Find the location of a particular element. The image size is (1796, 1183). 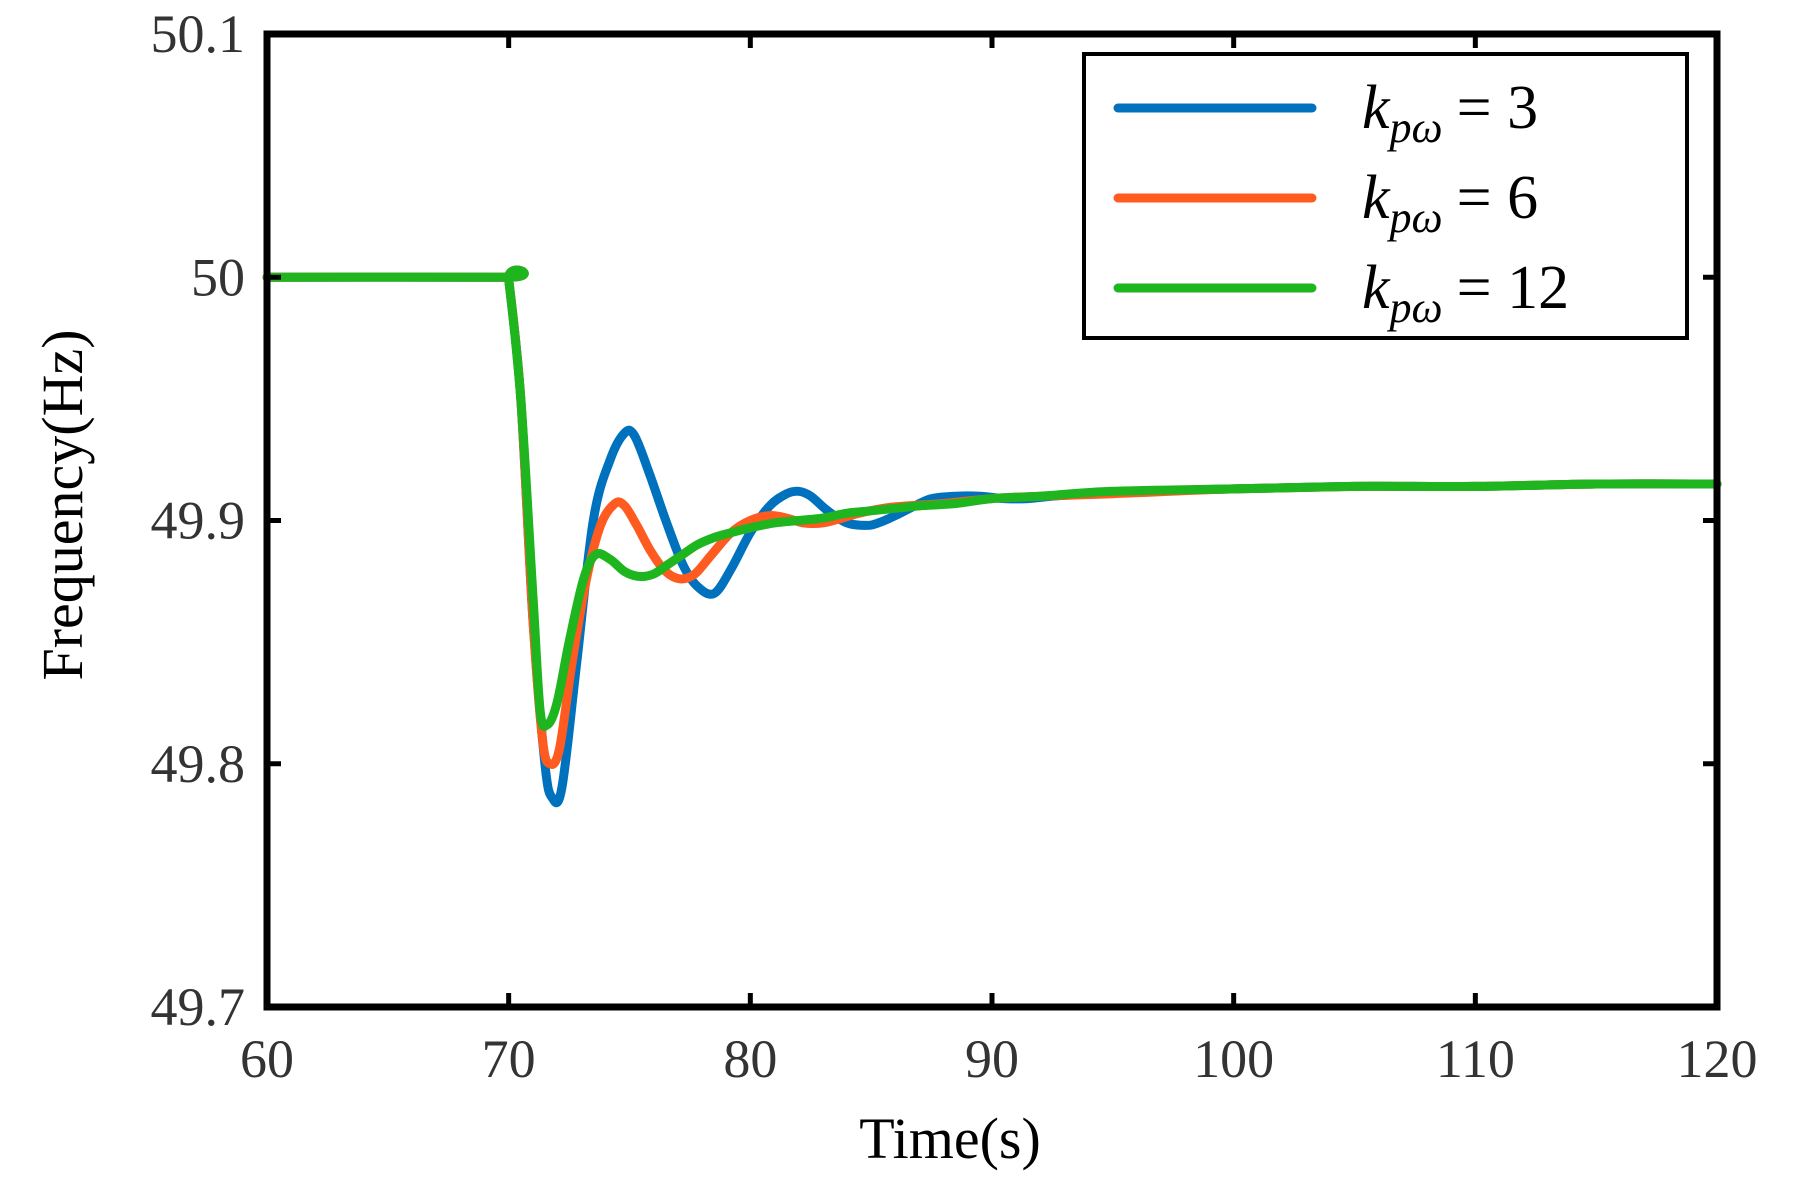

x-tick-labels: 60 70 80 90 100 110 120 is located at coordinates (999, 1059).